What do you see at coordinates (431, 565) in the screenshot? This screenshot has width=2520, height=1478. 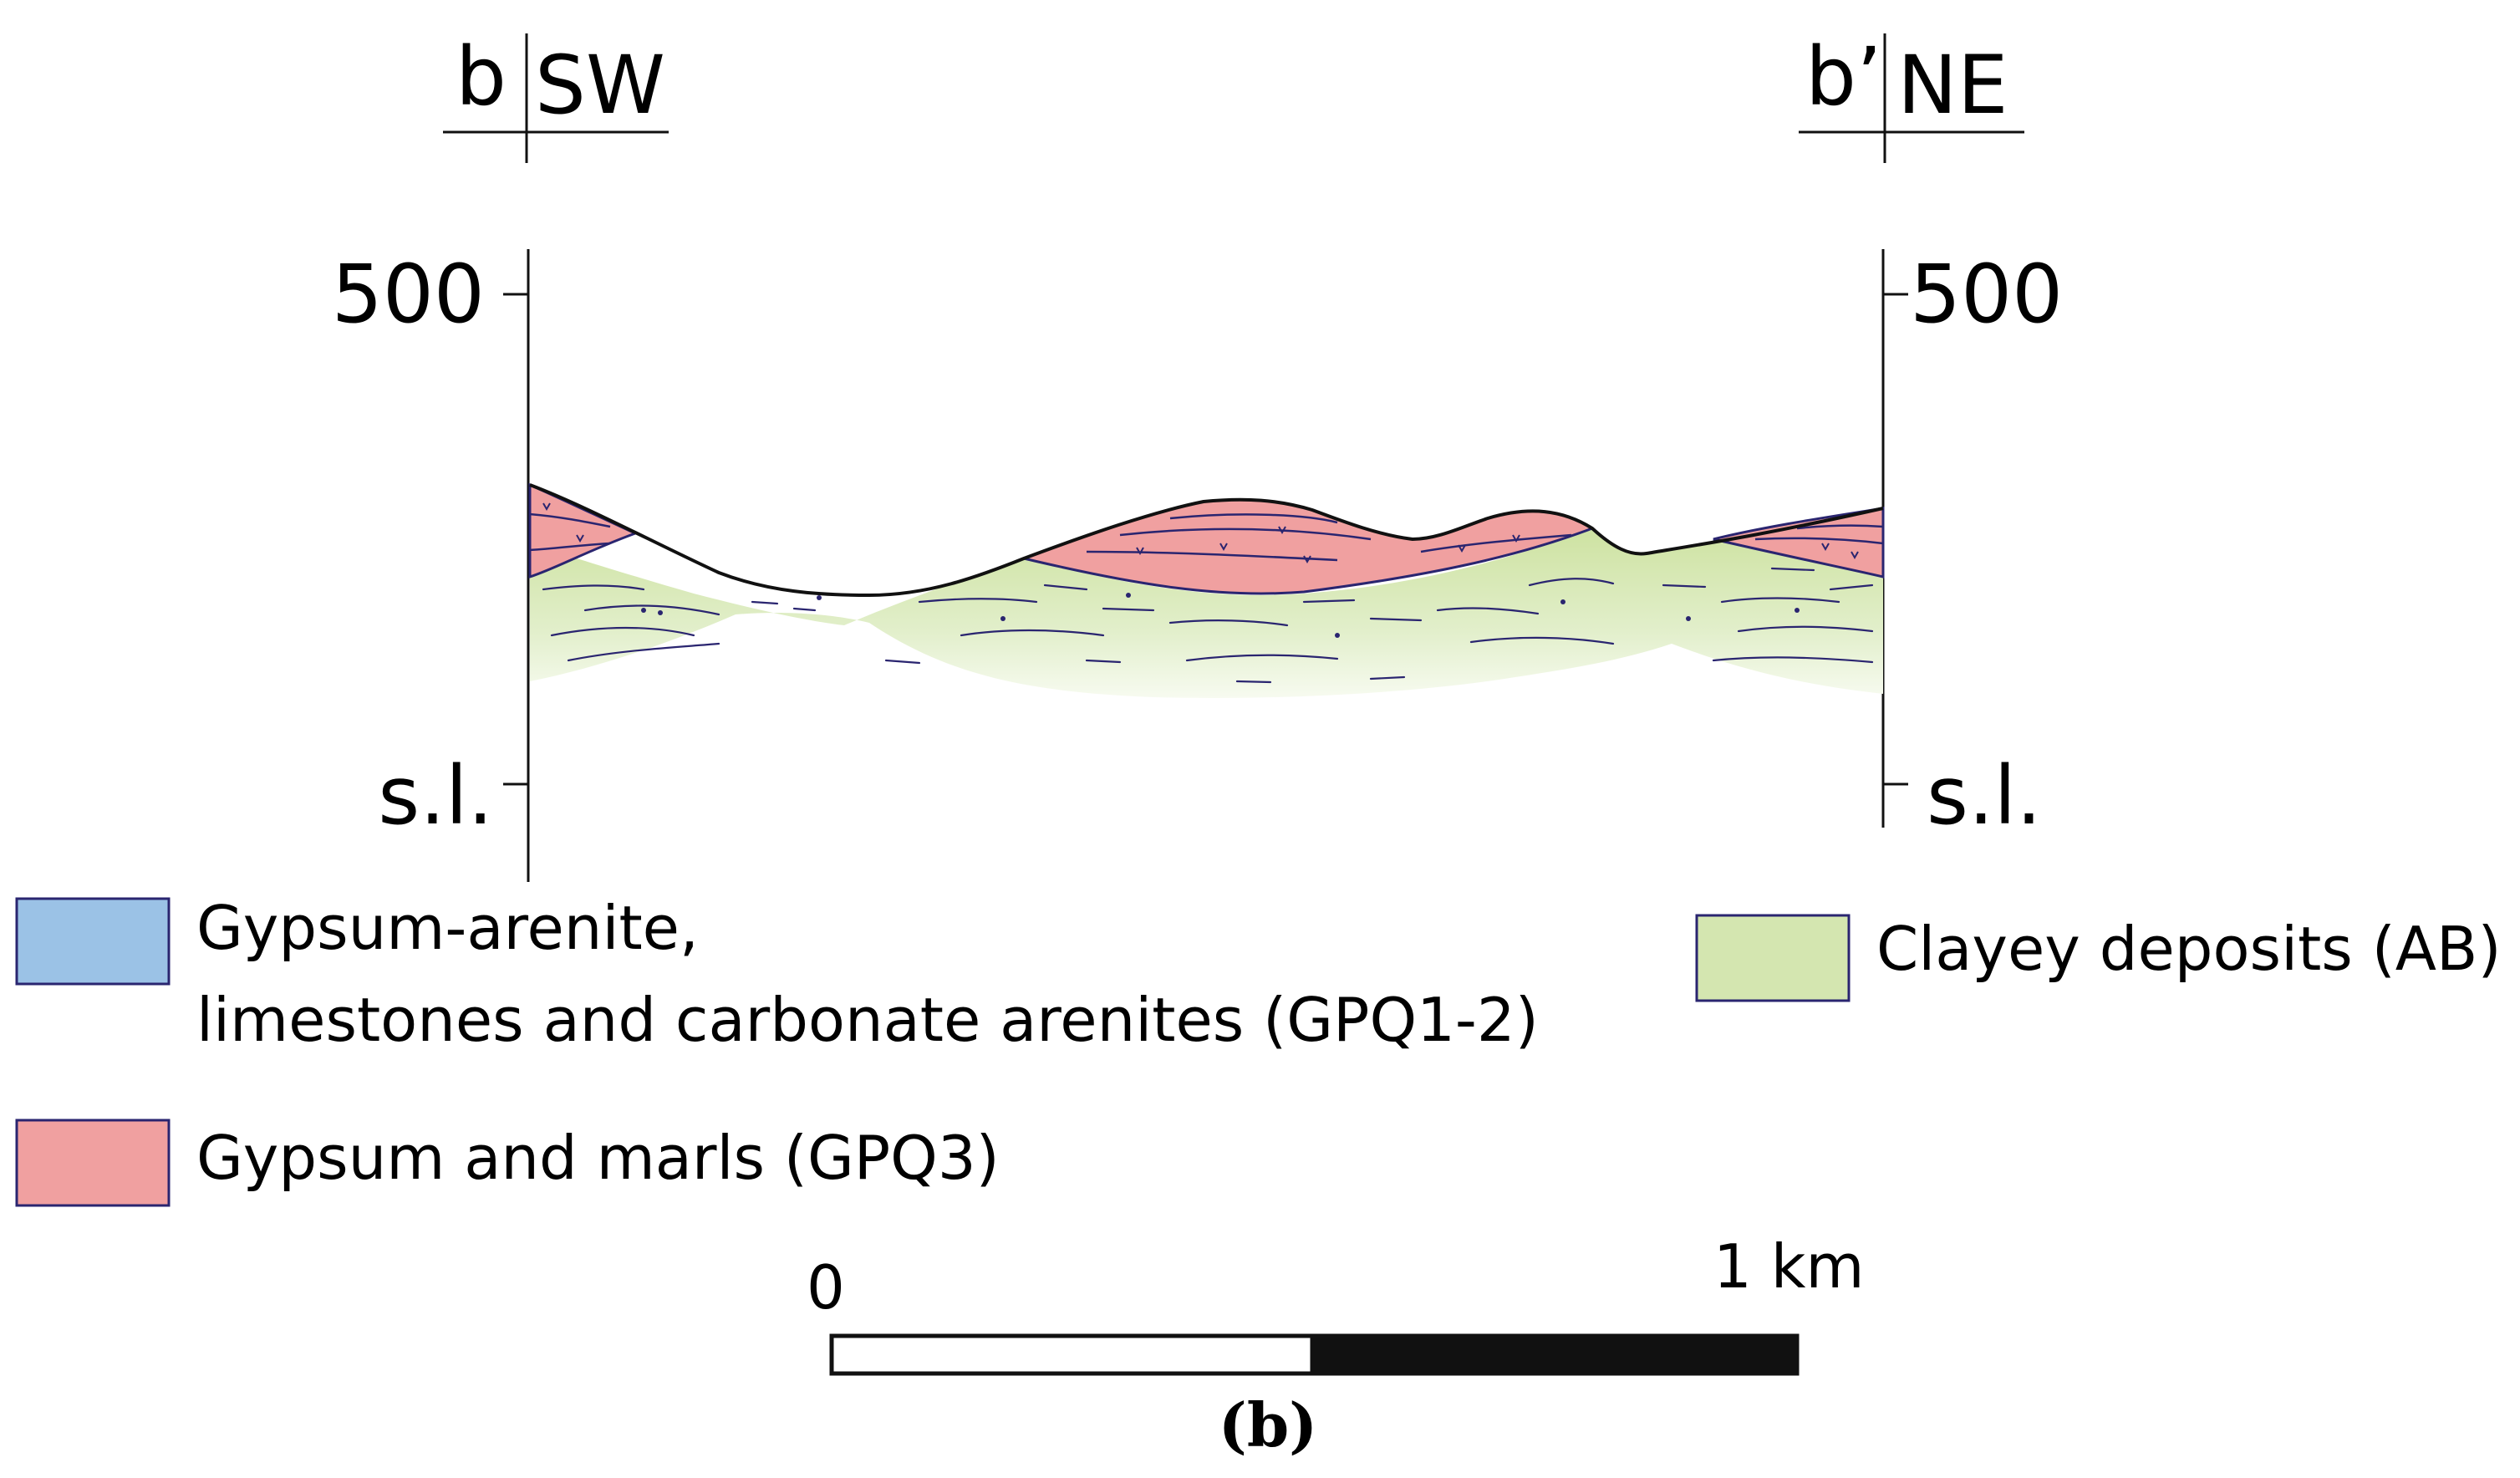 I see `left-elevation-axis: 500 s.l.` at bounding box center [431, 565].